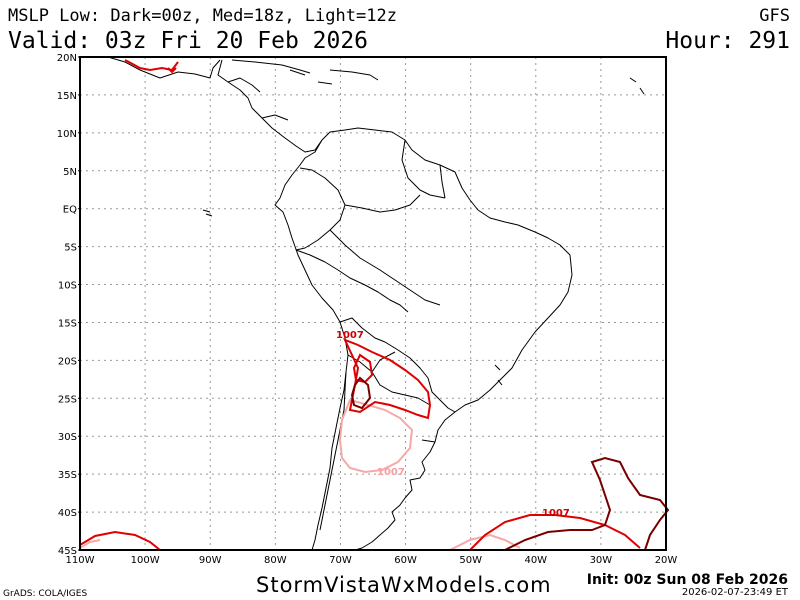 The width and height of the screenshot is (800, 600). What do you see at coordinates (774, 16) in the screenshot?
I see `model-name: GFS` at bounding box center [774, 16].